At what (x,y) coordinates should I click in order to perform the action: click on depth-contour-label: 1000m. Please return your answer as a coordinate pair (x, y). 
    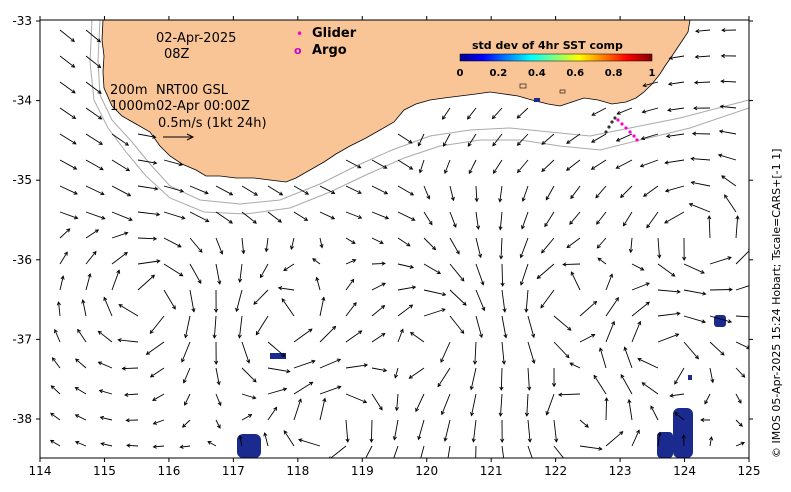
    Looking at the image, I should click on (133, 106).